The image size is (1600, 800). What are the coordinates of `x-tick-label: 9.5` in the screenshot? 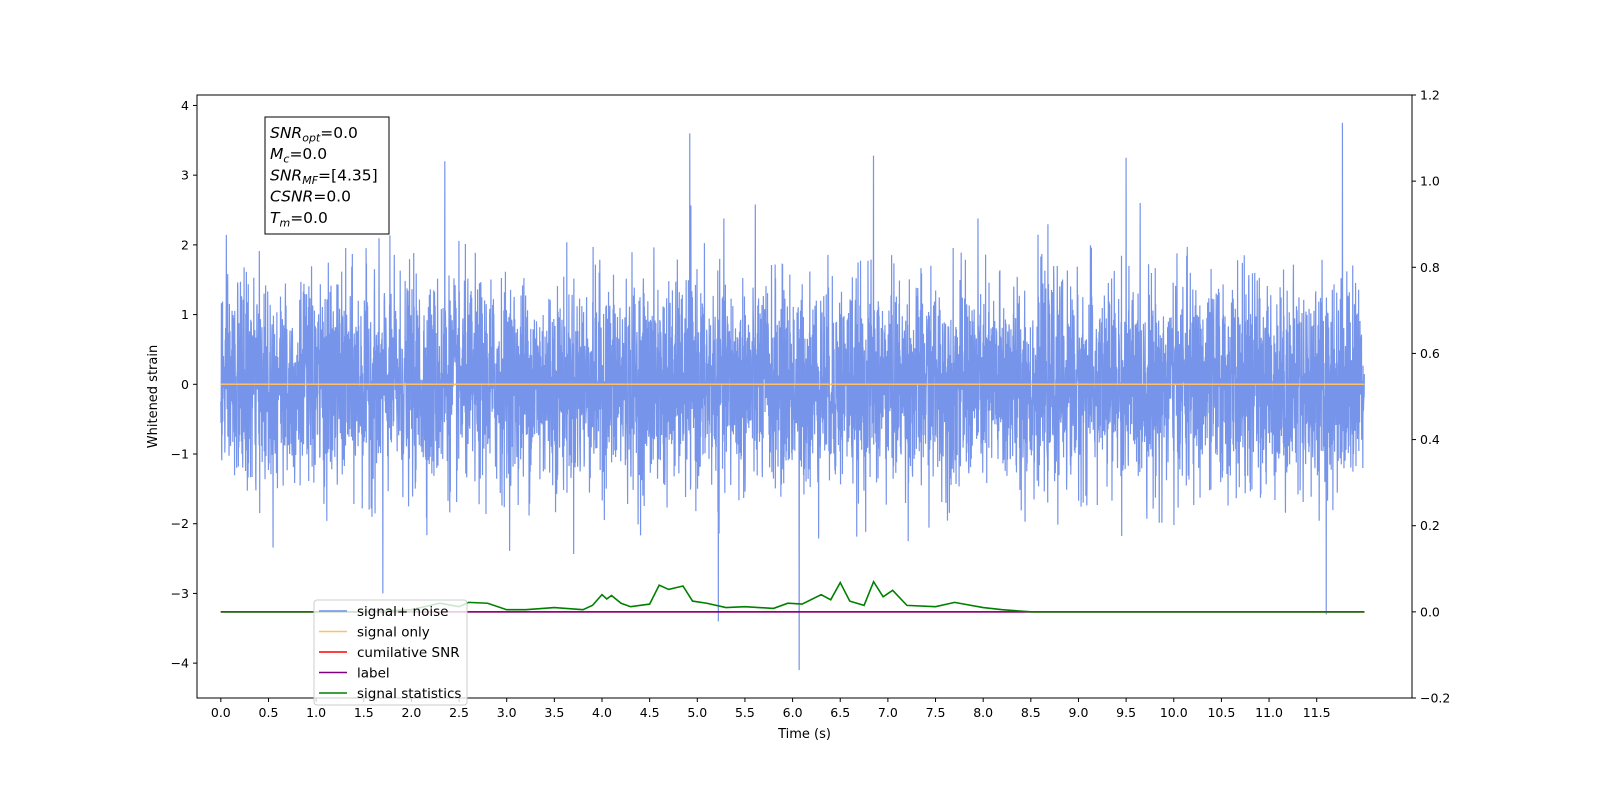 It's located at (1126, 712).